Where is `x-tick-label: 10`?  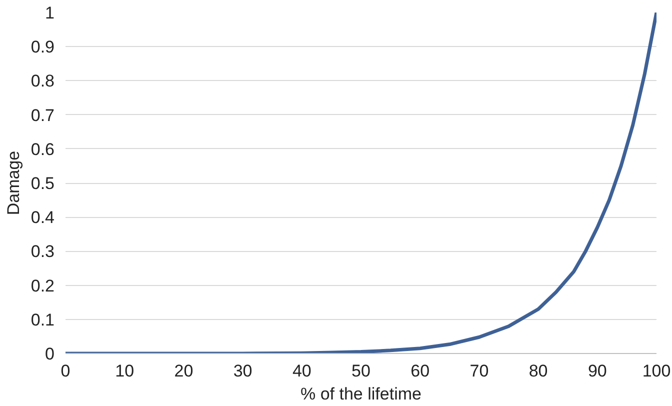
x-tick-label: 10 is located at coordinates (124, 371).